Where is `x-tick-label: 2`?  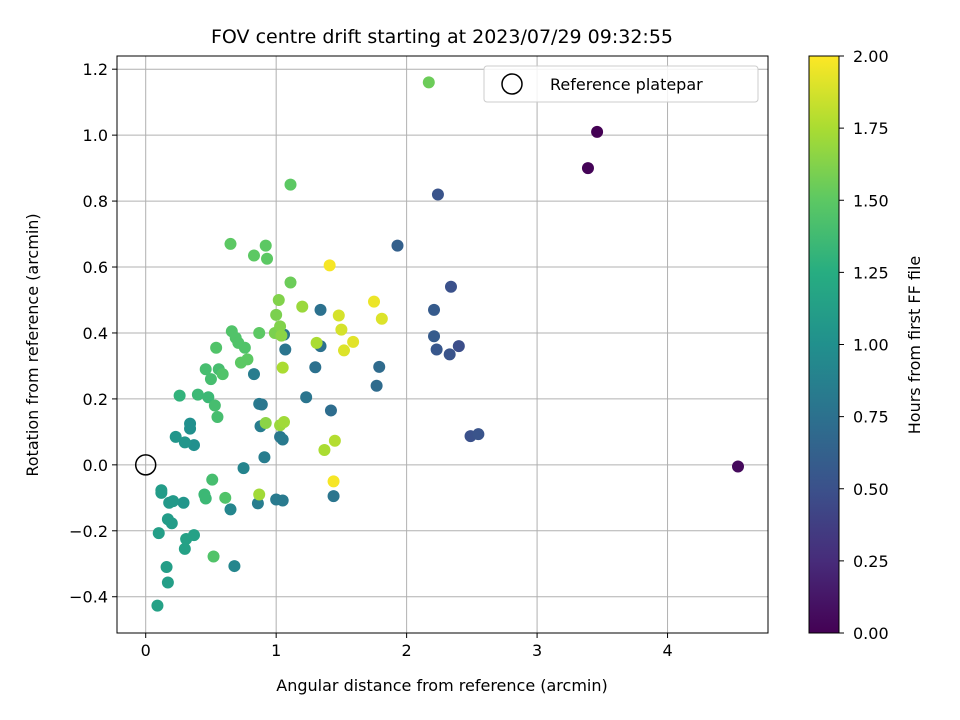 x-tick-label: 2 is located at coordinates (407, 650).